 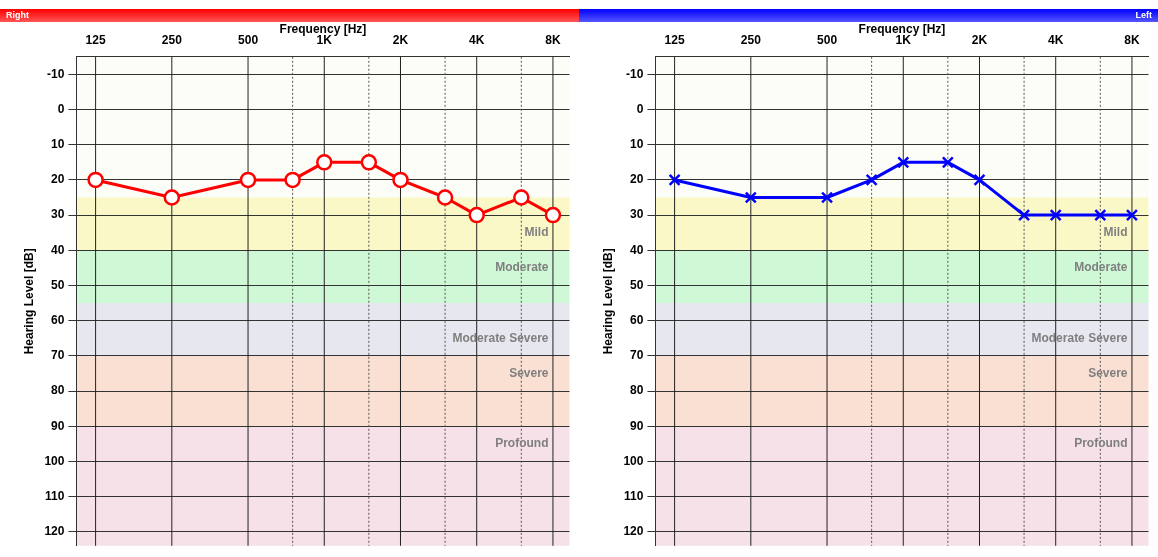 I want to click on chart-title: Left, so click(x=868, y=15).